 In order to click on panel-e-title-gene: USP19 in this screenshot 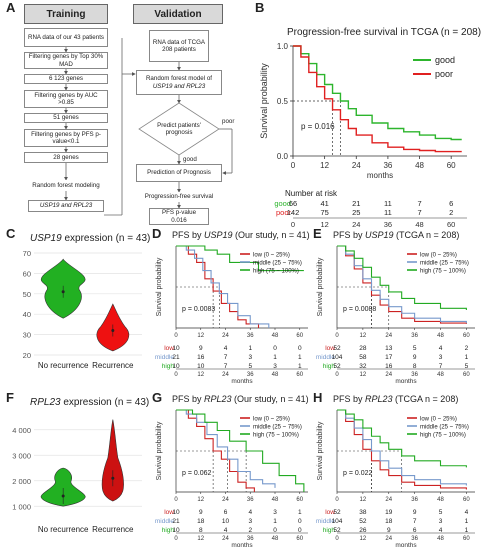, I will do `click(379, 235)`.